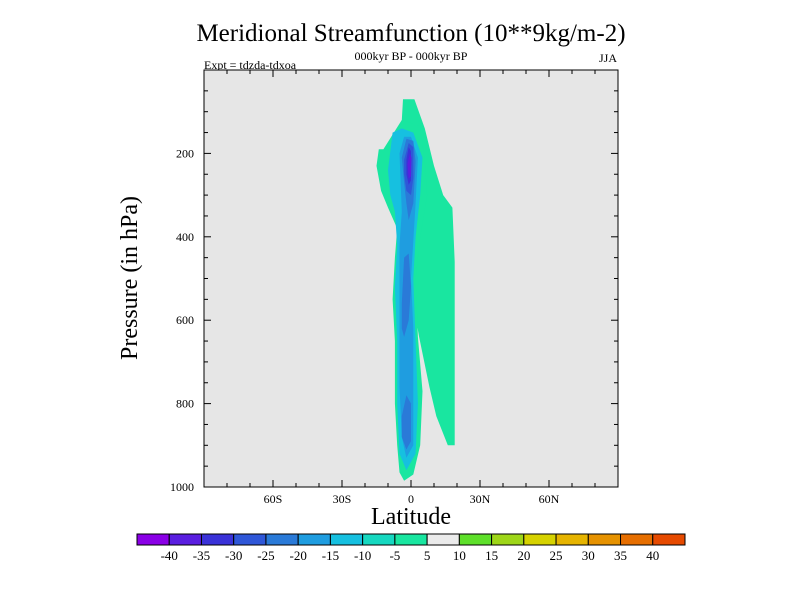 The image size is (800, 600). What do you see at coordinates (480, 499) in the screenshot?
I see `x-tick-label: 30N` at bounding box center [480, 499].